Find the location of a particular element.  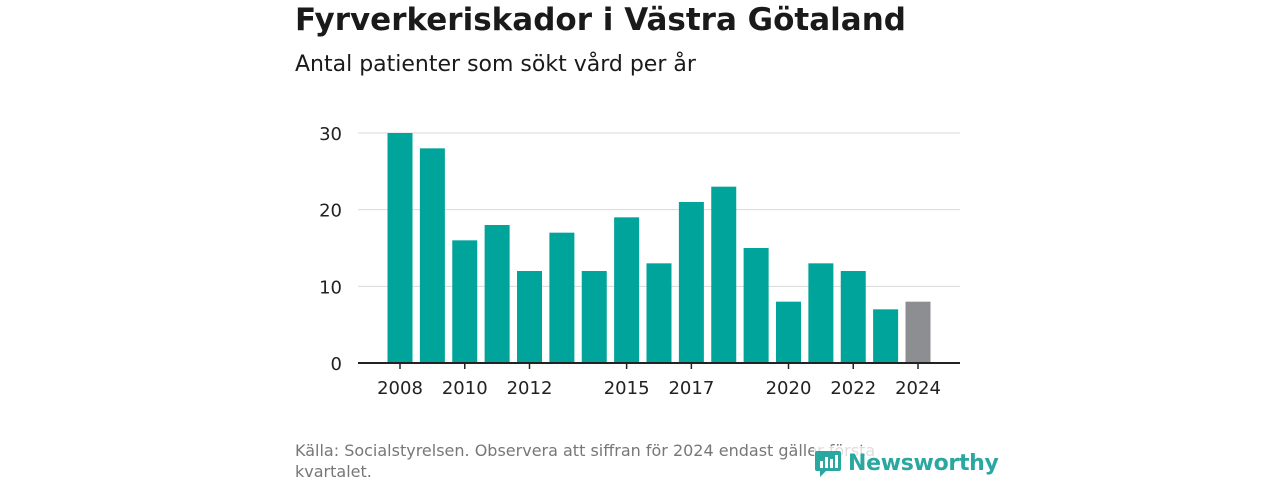

bar-2010 is located at coordinates (465, 301).